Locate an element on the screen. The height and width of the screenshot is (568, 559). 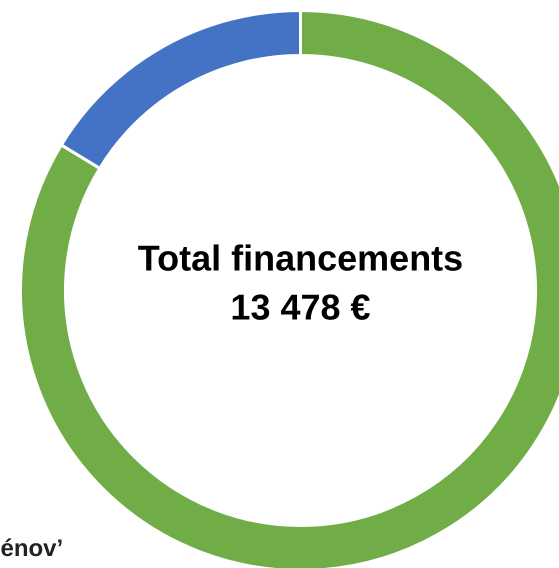
text: 13 478 € is located at coordinates (300, 307).